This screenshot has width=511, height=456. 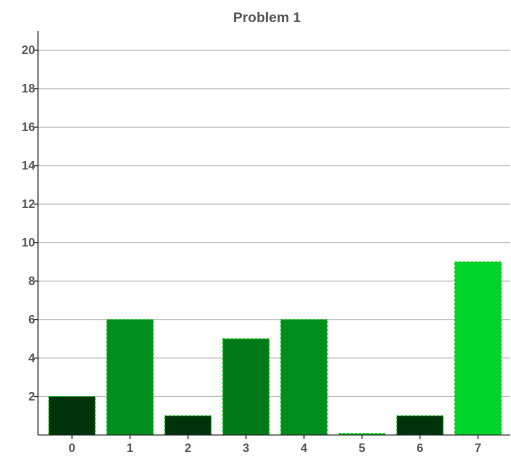 What do you see at coordinates (130, 448) in the screenshot?
I see `x-tick-label: 1` at bounding box center [130, 448].